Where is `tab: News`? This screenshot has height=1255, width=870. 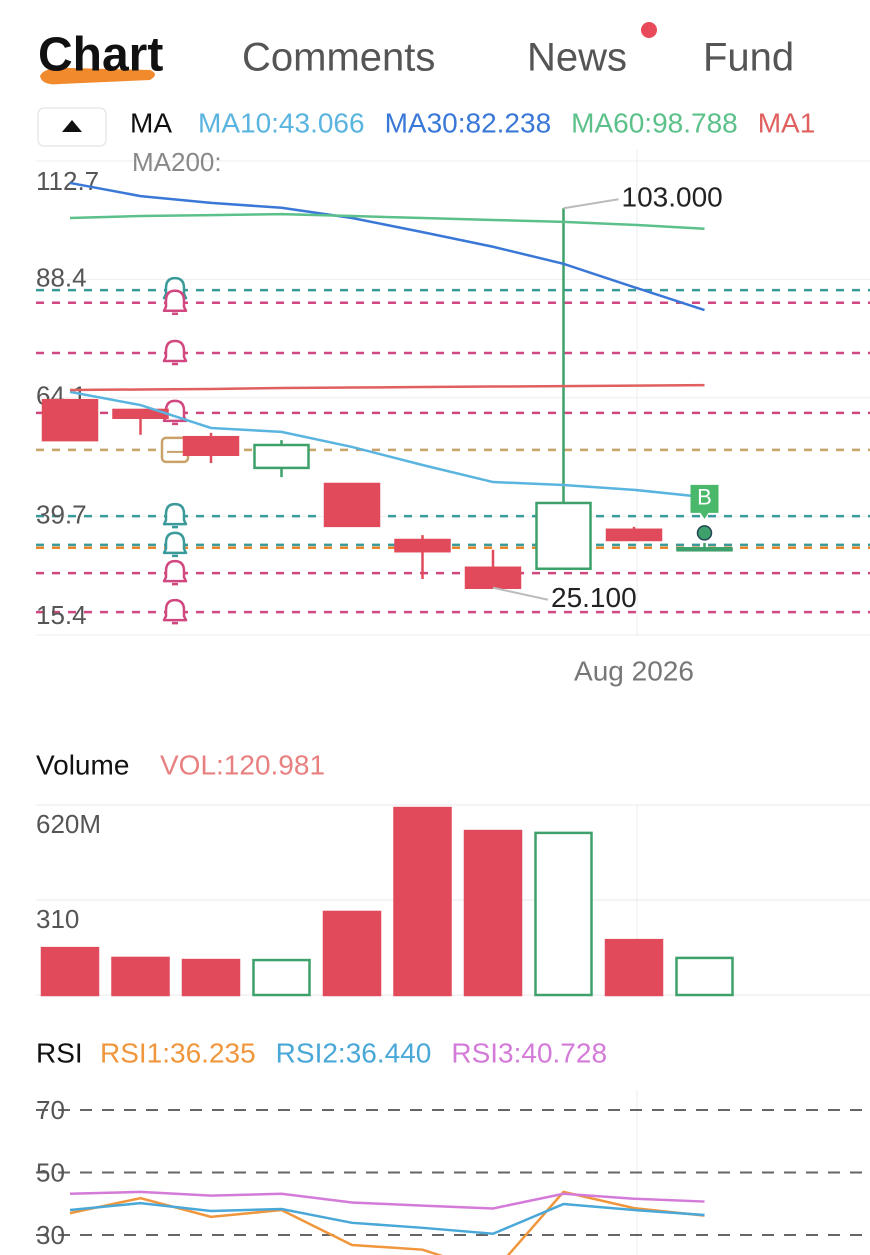
tab: News is located at coordinates (577, 58).